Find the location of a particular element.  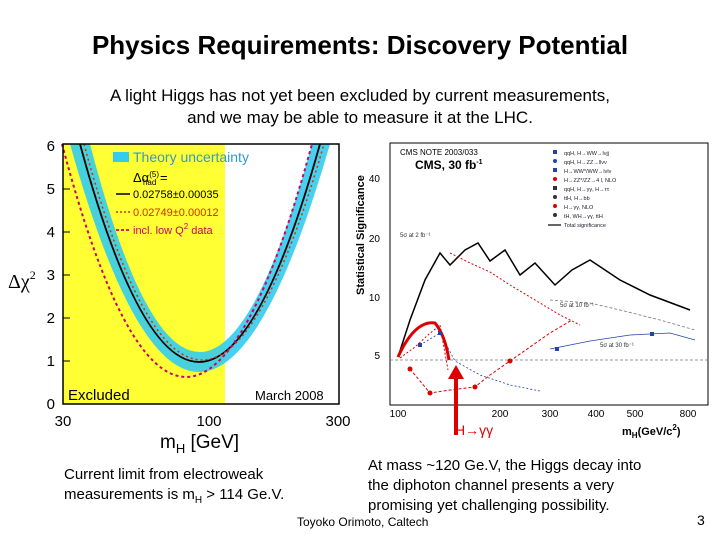

cms-legend-item: H→ZZ*/ZZ→4 l, NLO is located at coordinates (590, 181).